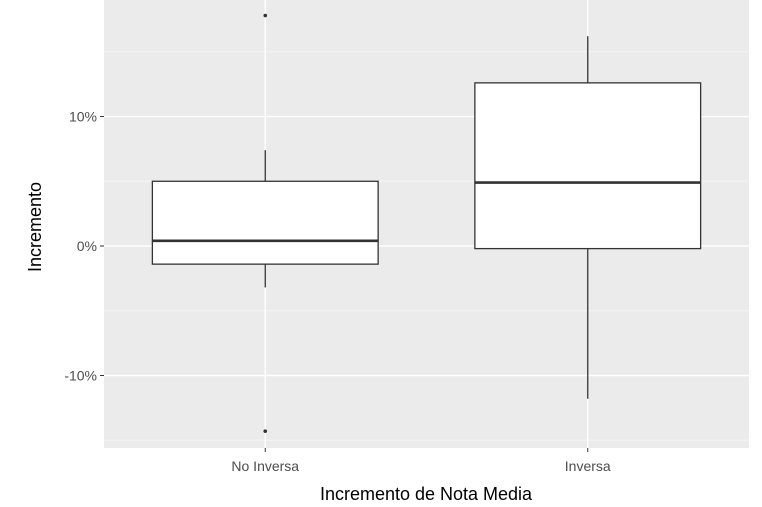  Describe the element at coordinates (588, 466) in the screenshot. I see `x-tick-label: Inversa` at that location.